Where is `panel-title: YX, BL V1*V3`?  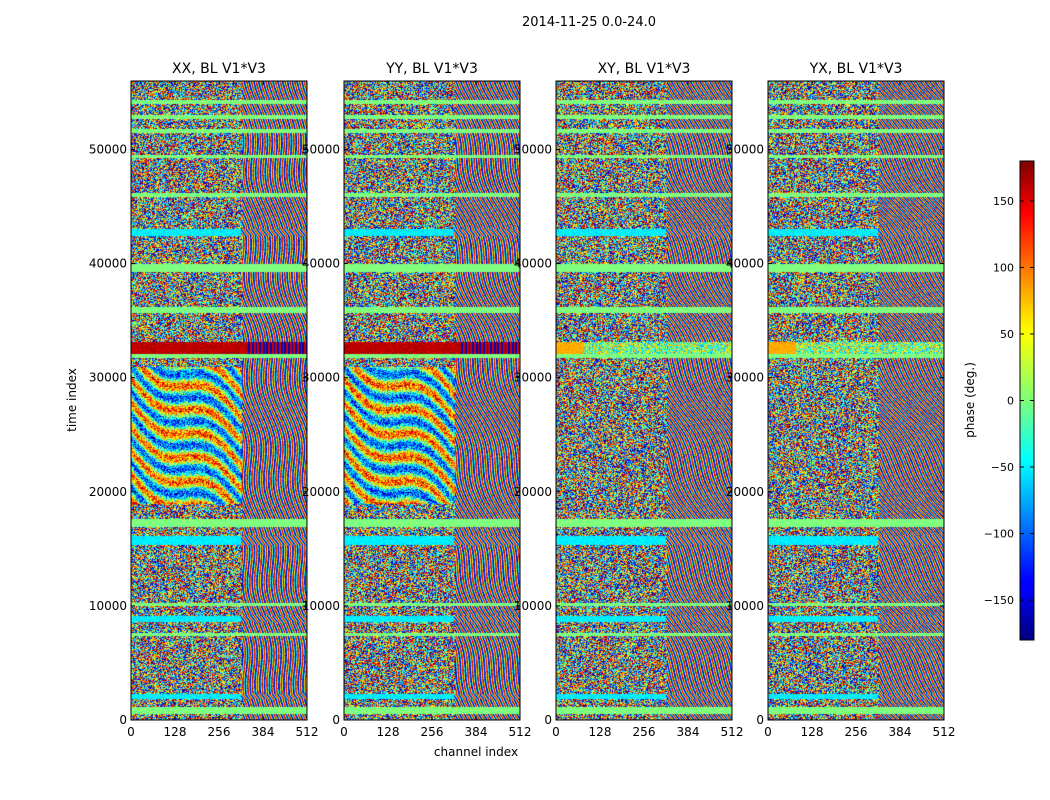 panel-title: YX, BL V1*V3 is located at coordinates (856, 69).